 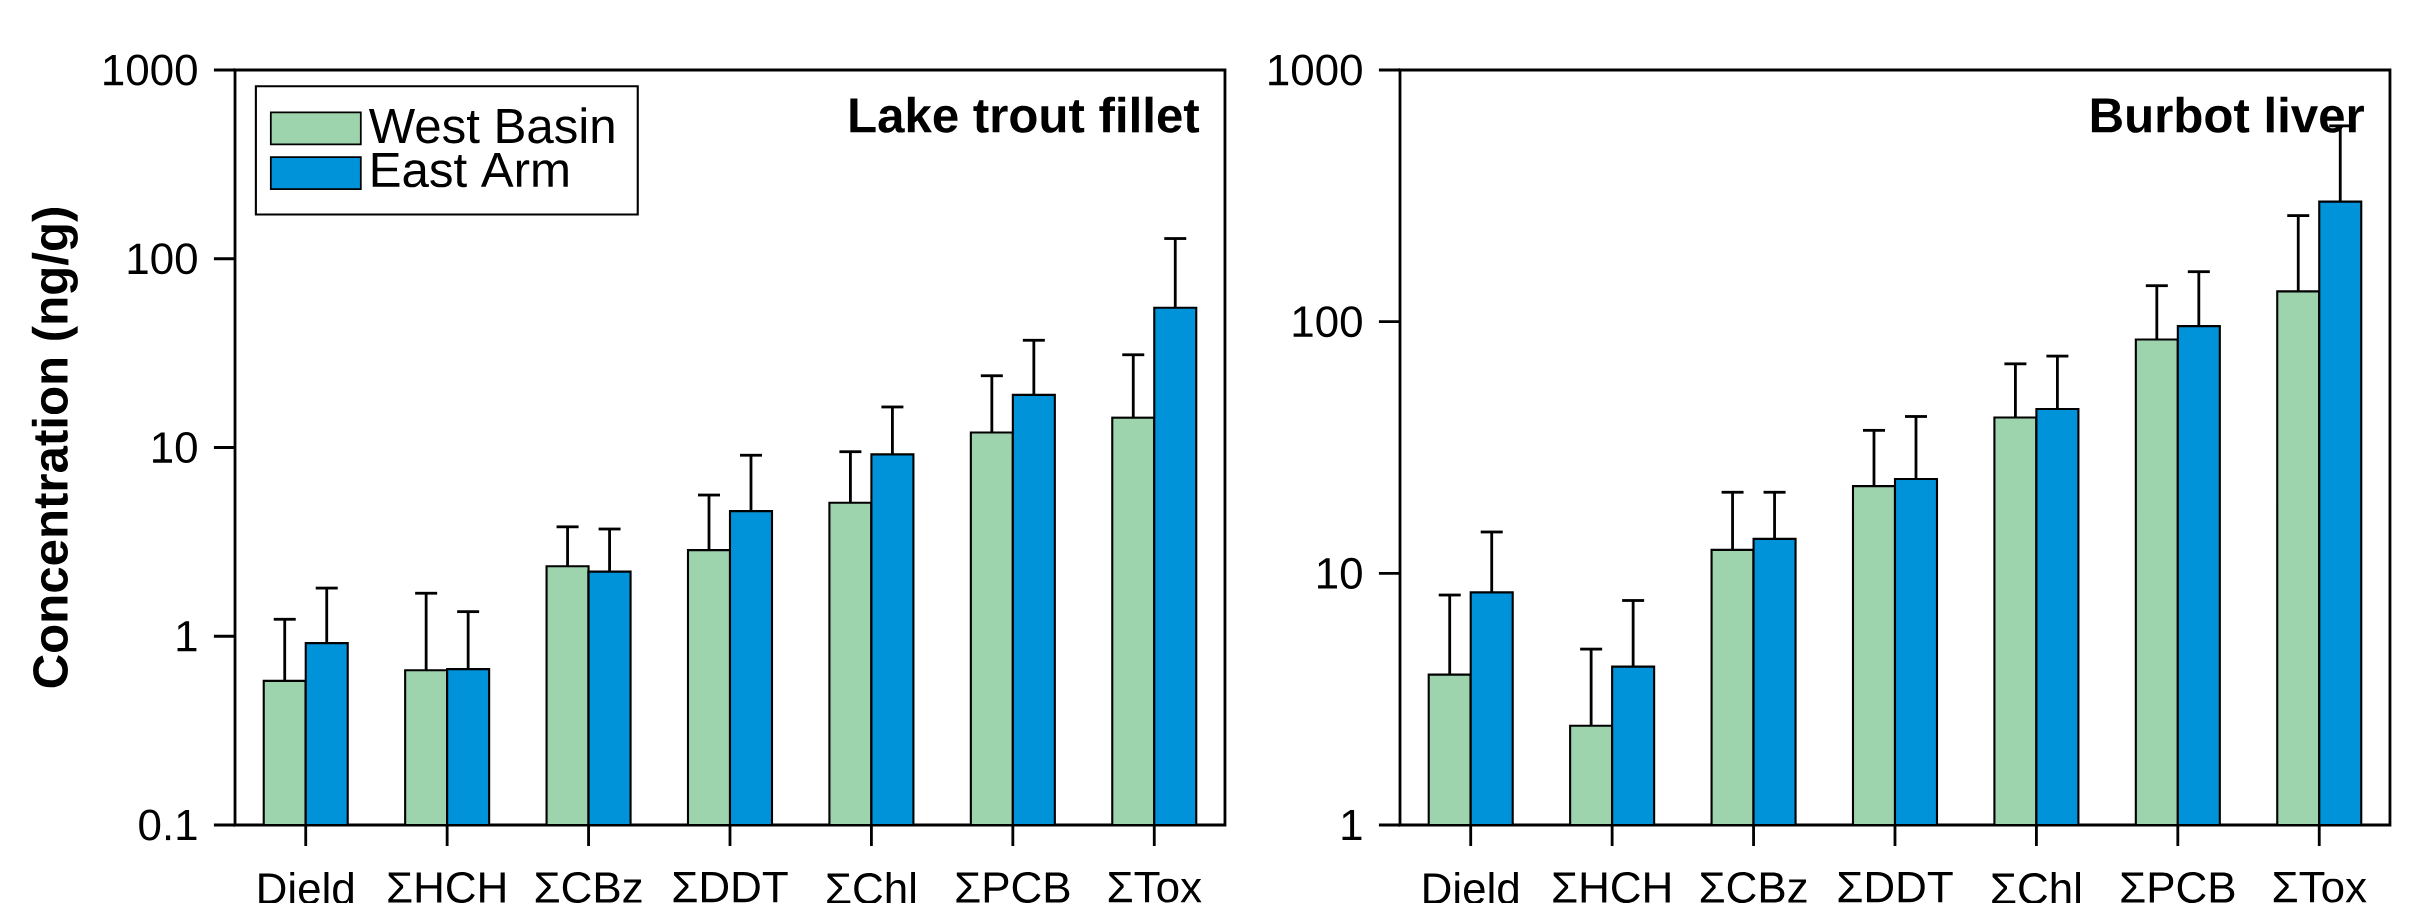 I want to click on y-tick-label: 0.1, so click(x=168, y=825).